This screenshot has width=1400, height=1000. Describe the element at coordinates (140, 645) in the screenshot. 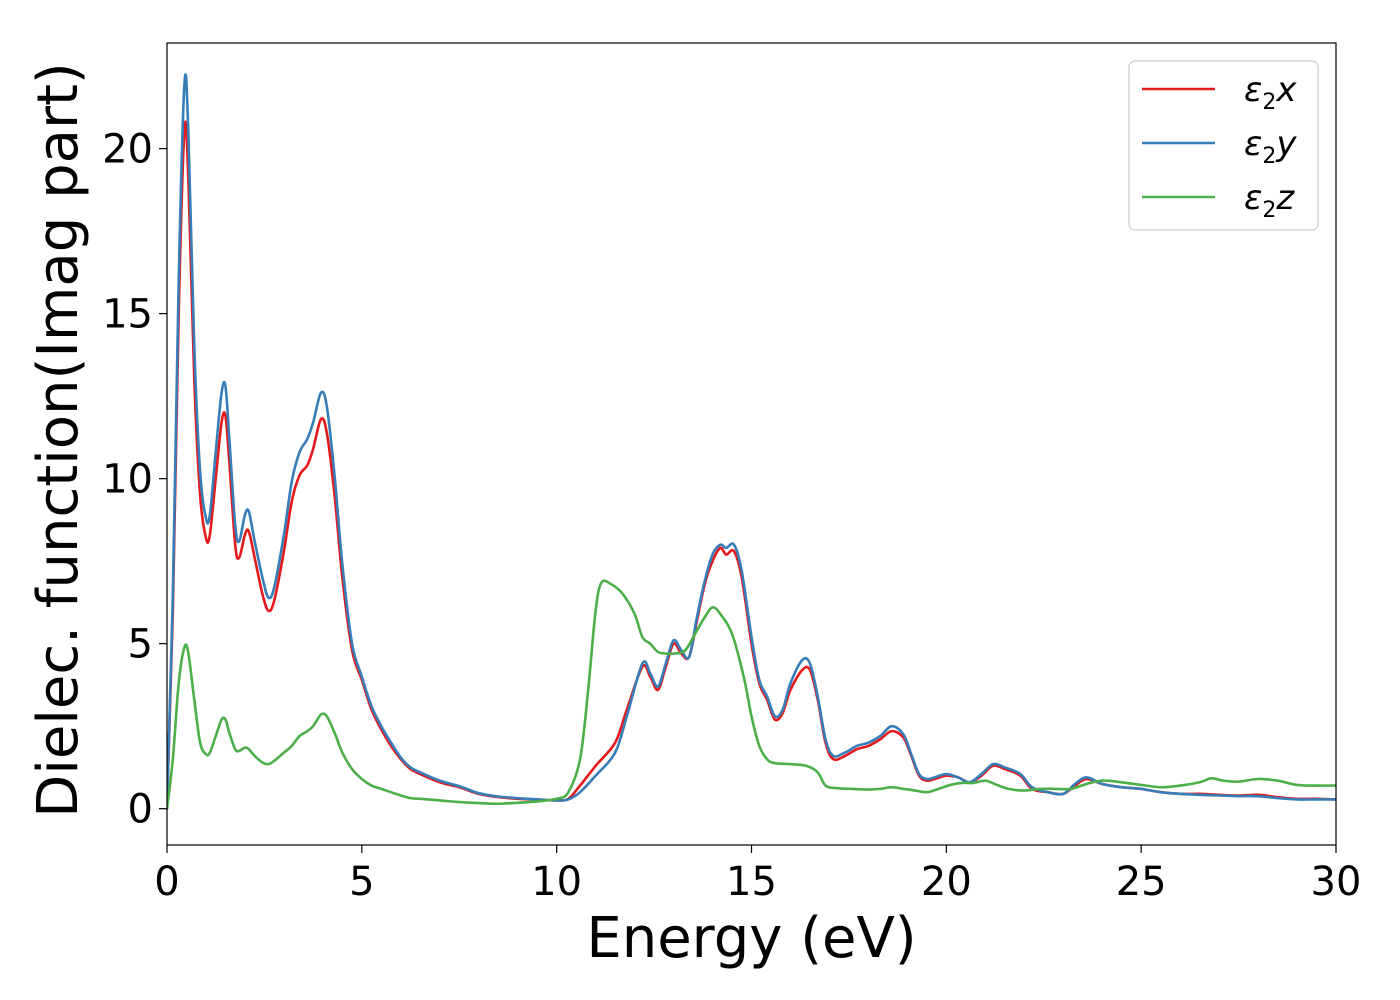

I see `y-tick-label: 5` at that location.